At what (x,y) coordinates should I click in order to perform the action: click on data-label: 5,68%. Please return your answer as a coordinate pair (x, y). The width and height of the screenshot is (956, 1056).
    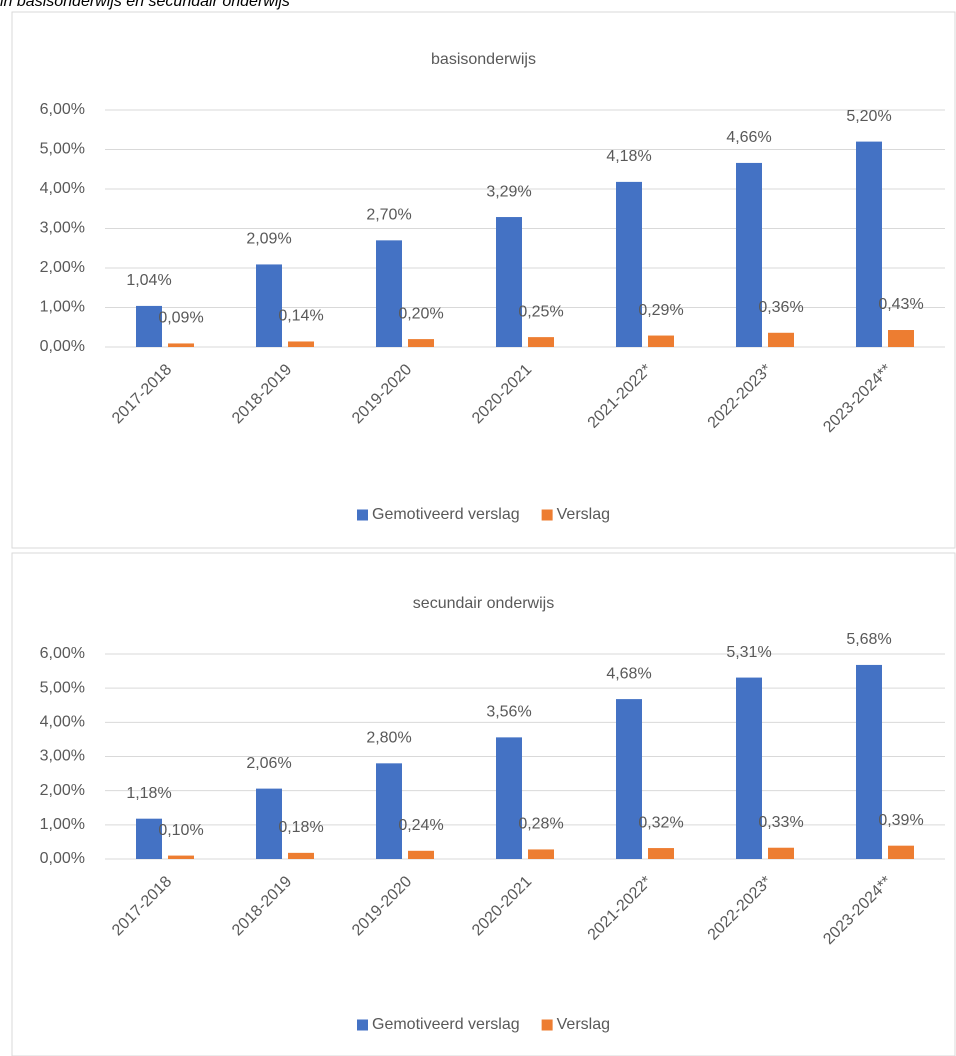
    Looking at the image, I should click on (868, 639).